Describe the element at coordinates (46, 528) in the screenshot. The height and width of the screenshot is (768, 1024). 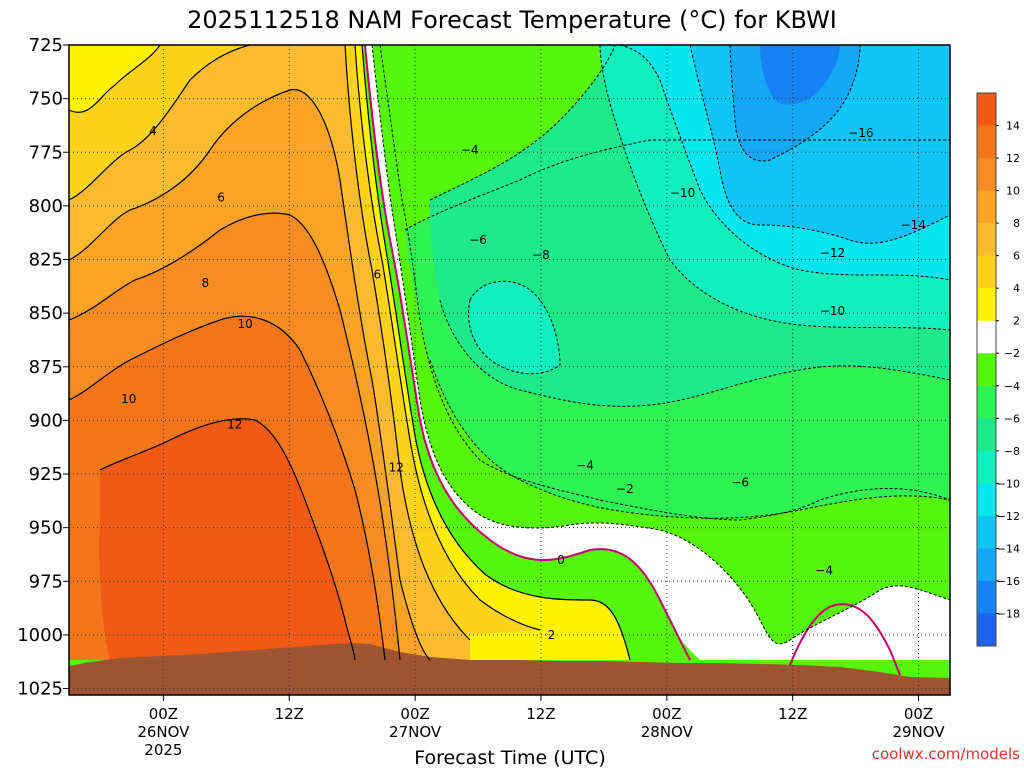
I see `y-tick-label: 950` at that location.